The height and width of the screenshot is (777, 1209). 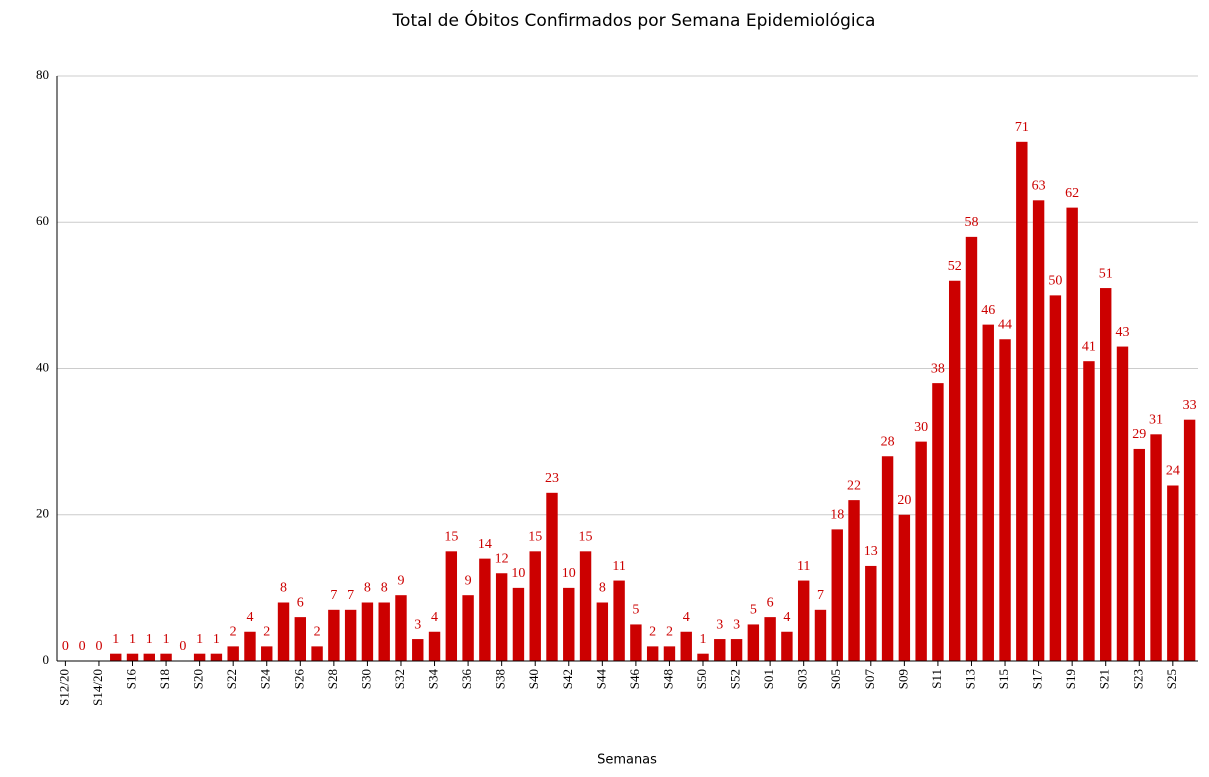 What do you see at coordinates (802, 679) in the screenshot?
I see `x-tick-label: S03` at bounding box center [802, 679].